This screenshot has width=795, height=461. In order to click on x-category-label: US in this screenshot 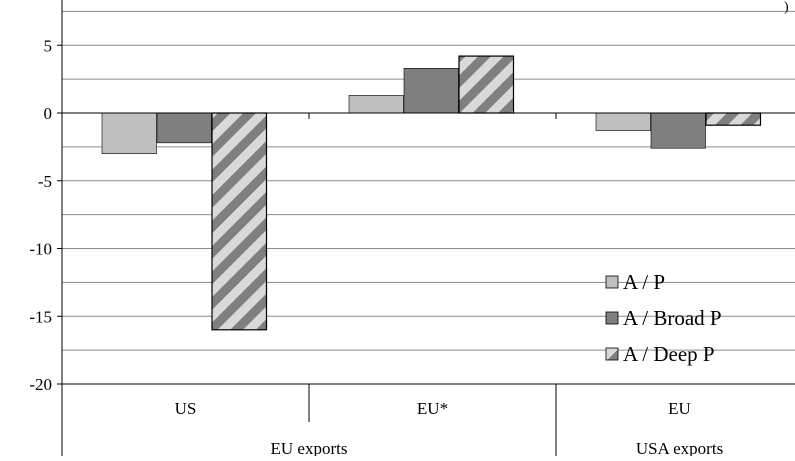, I will do `click(186, 408)`.